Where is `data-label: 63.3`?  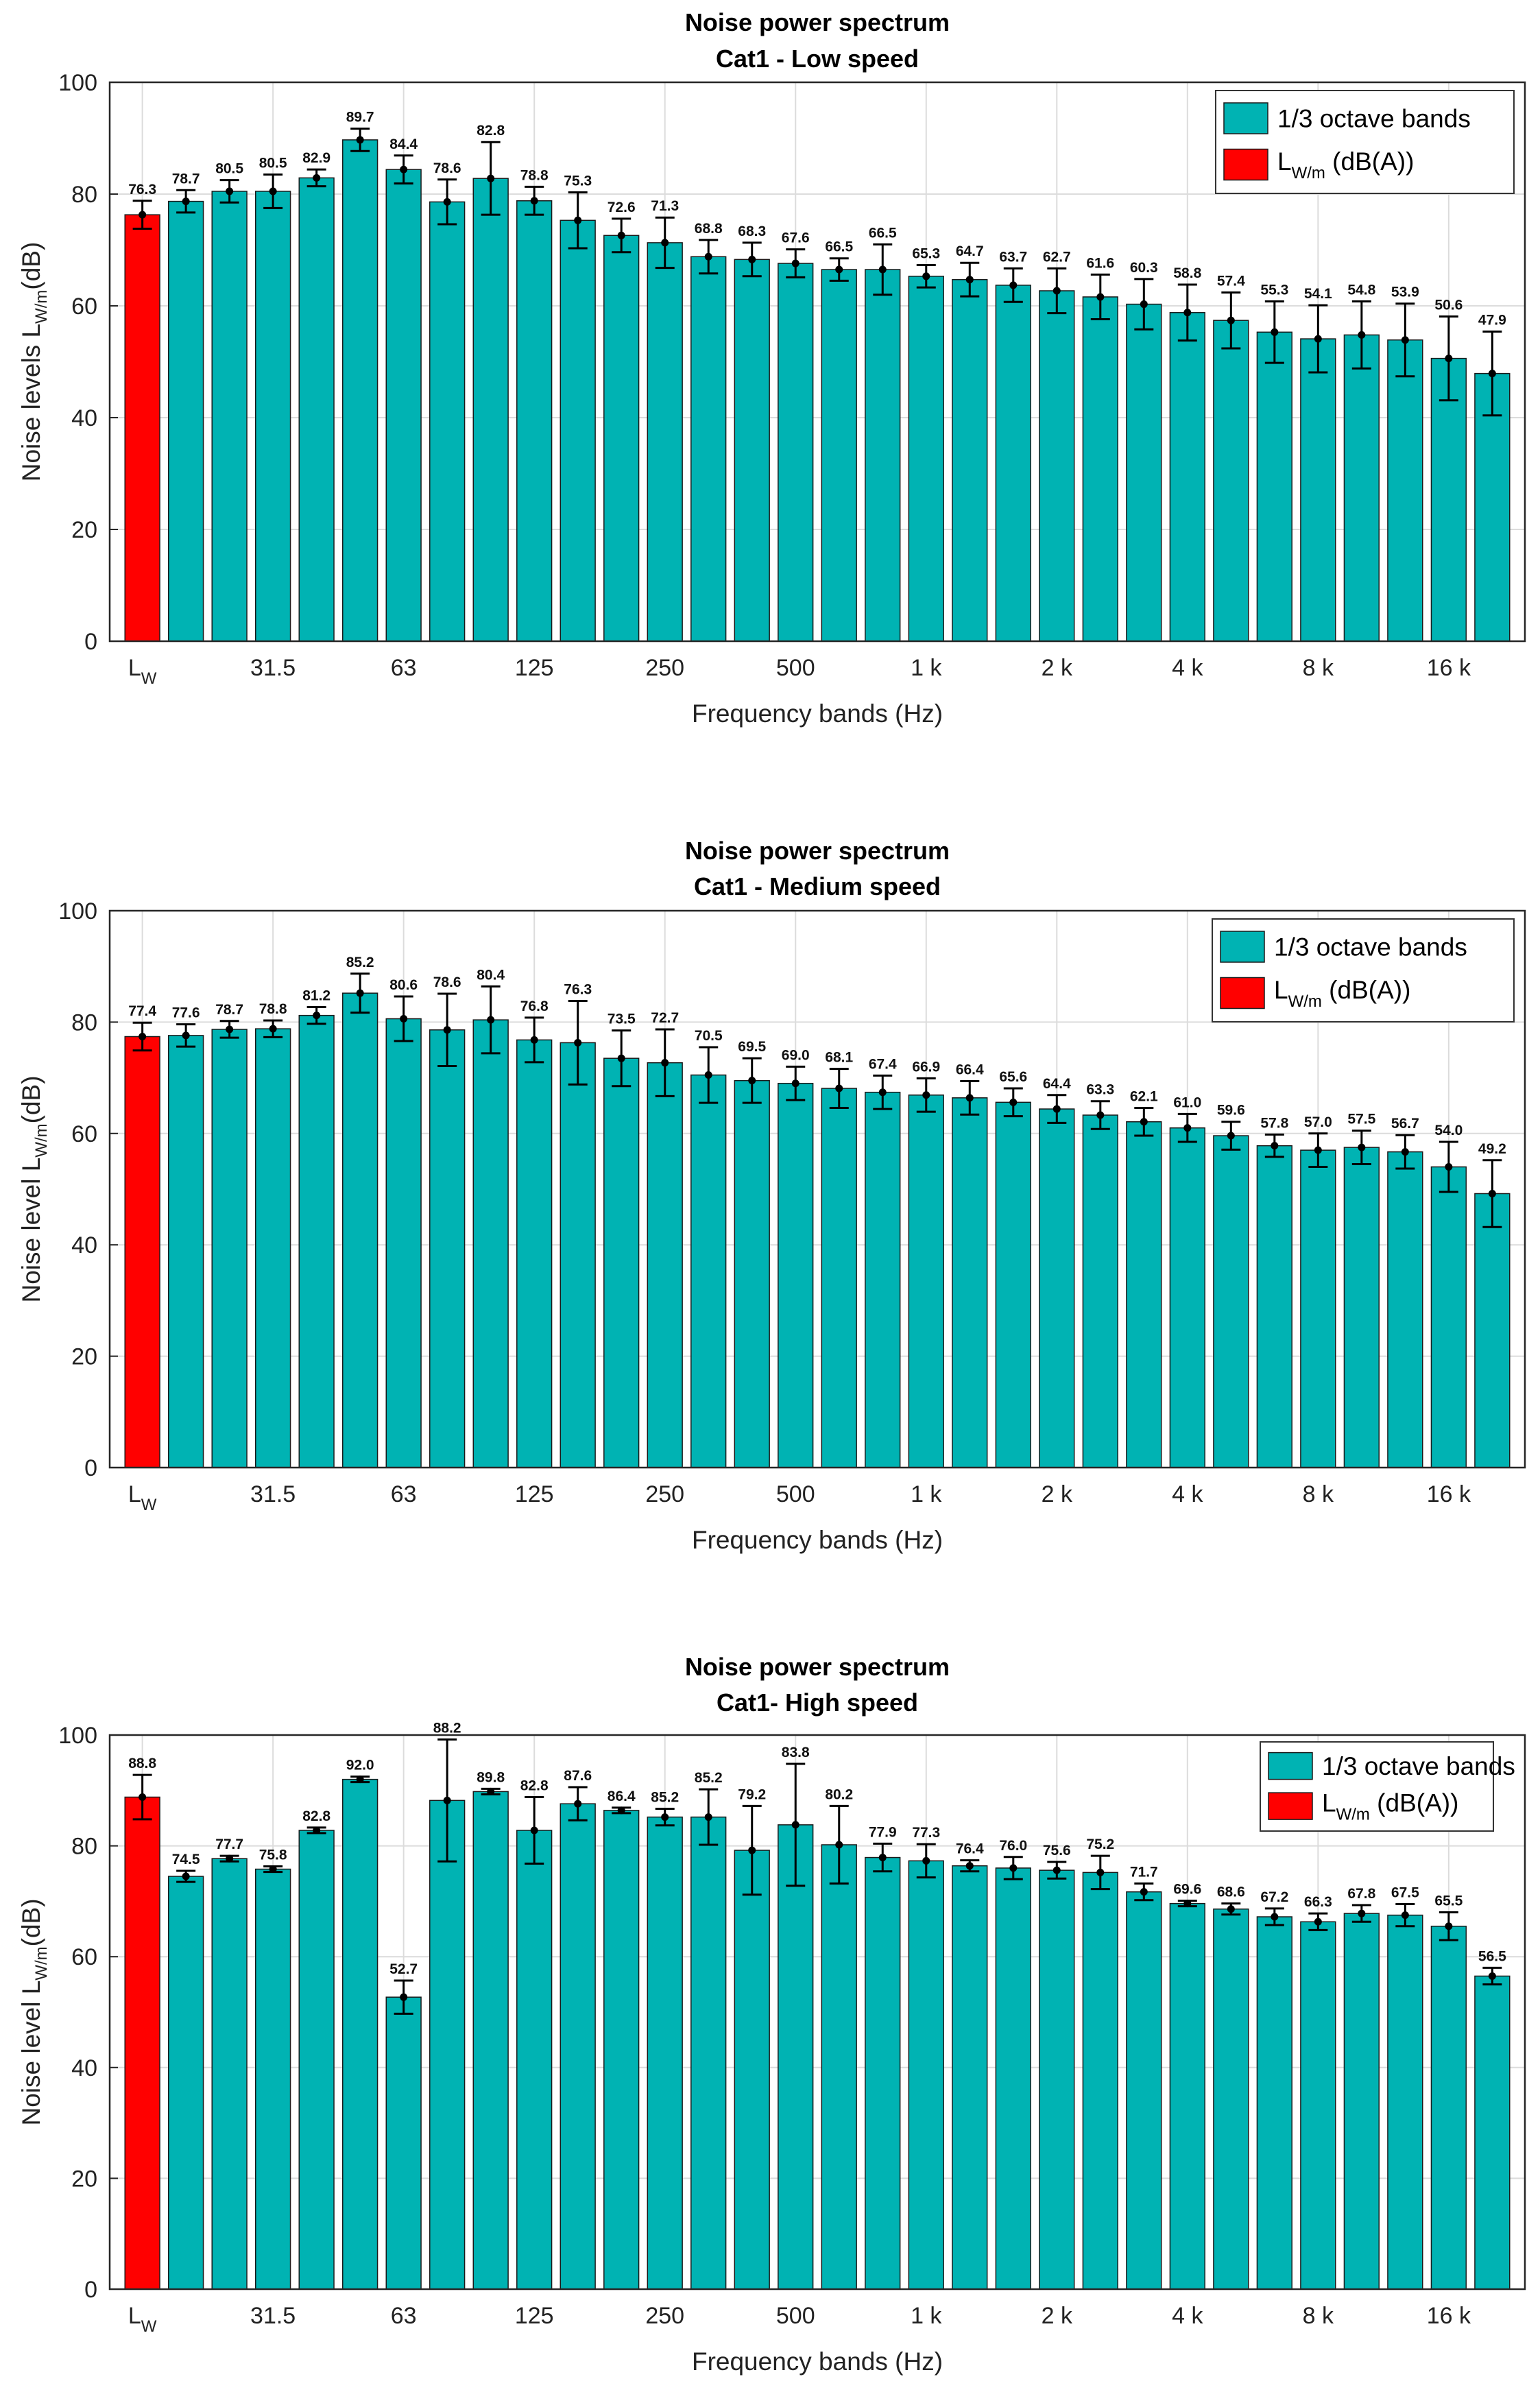
data-label: 63.3 is located at coordinates (1100, 1090).